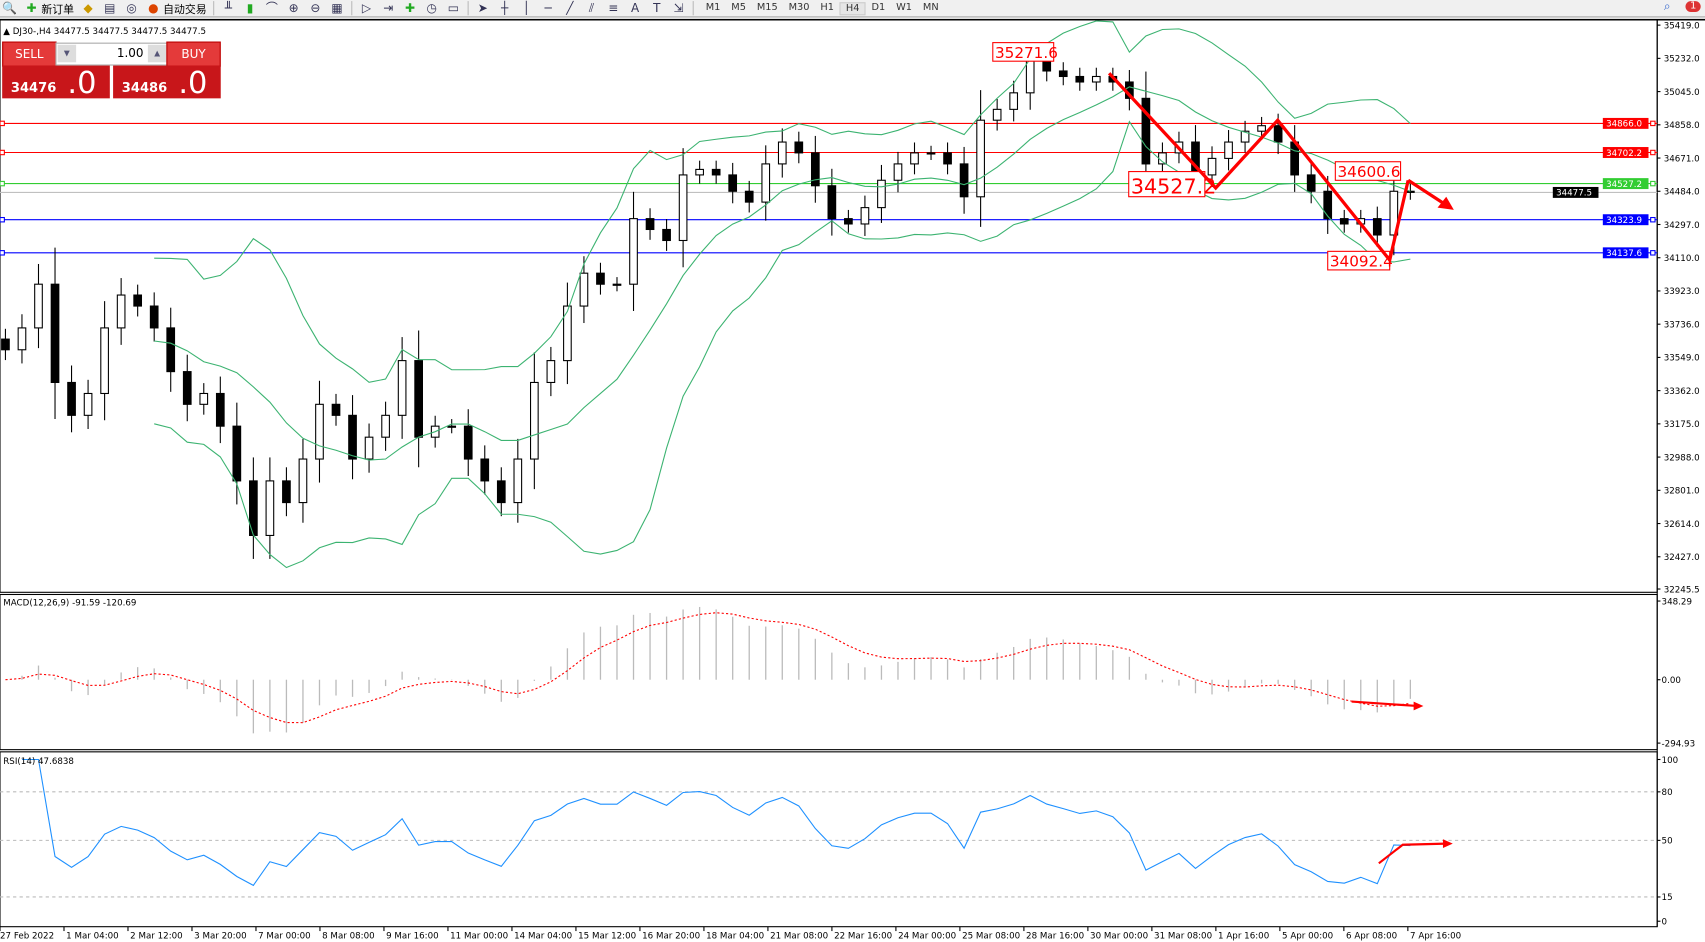 This screenshot has width=1705, height=942. What do you see at coordinates (1682, 126) in the screenshot?
I see `price-tick-label: 34858.0` at bounding box center [1682, 126].